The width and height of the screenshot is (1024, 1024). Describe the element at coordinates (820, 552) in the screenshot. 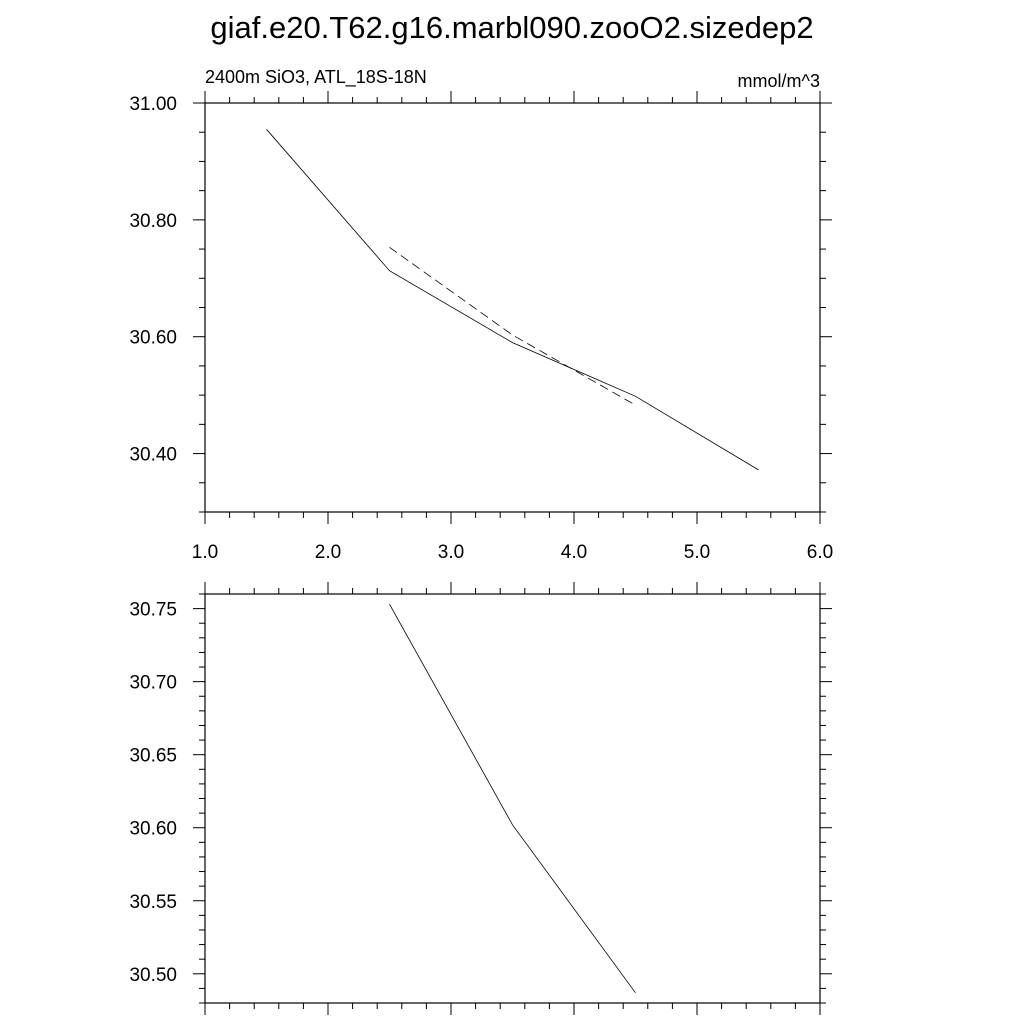

I see `top-x-tick-label: 6.0` at that location.